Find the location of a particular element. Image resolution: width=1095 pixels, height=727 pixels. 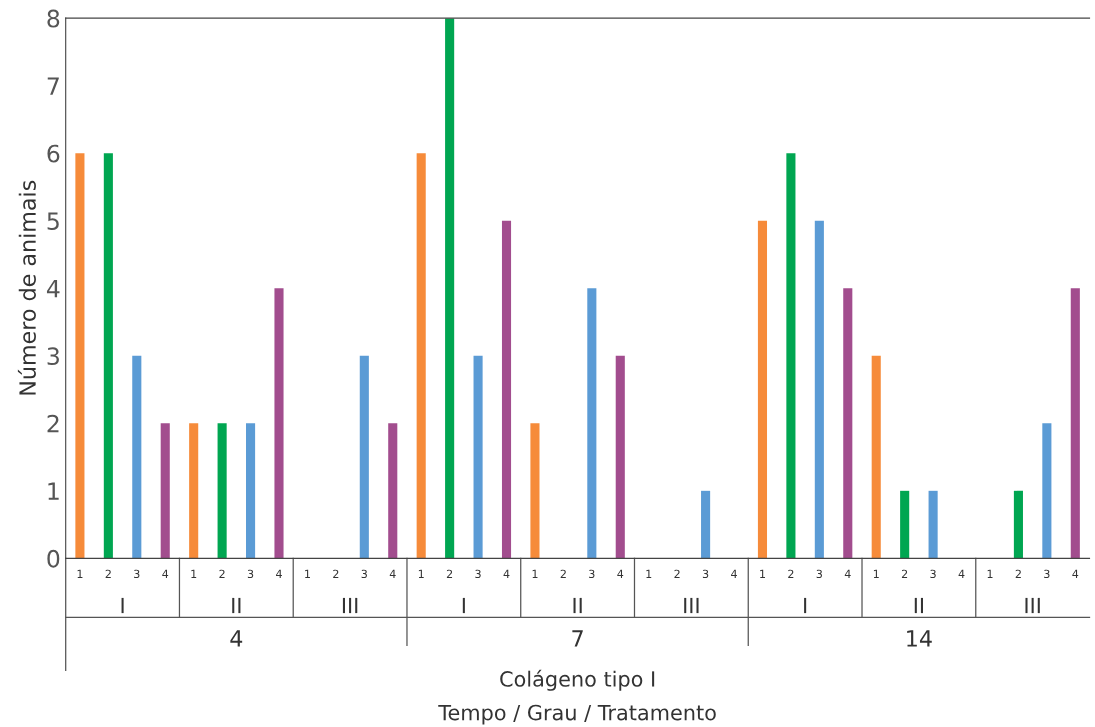

y-tick-label: 0 is located at coordinates (53, 558).